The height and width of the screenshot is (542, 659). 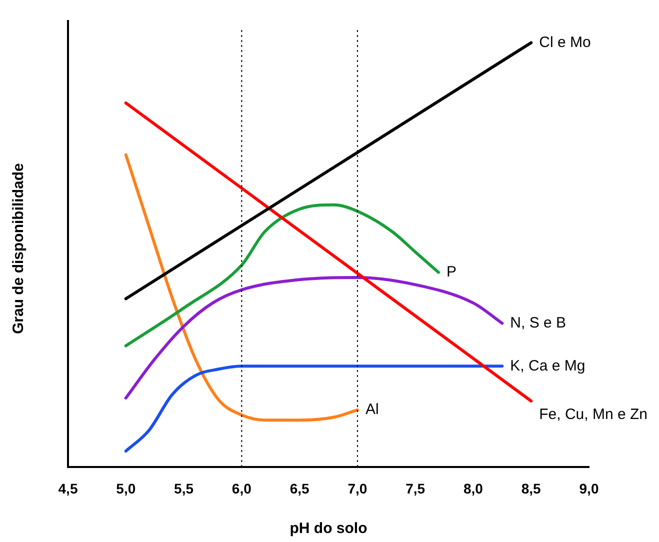 I want to click on series-label: Fe, Cu, Mn e Zn, so click(x=593, y=415).